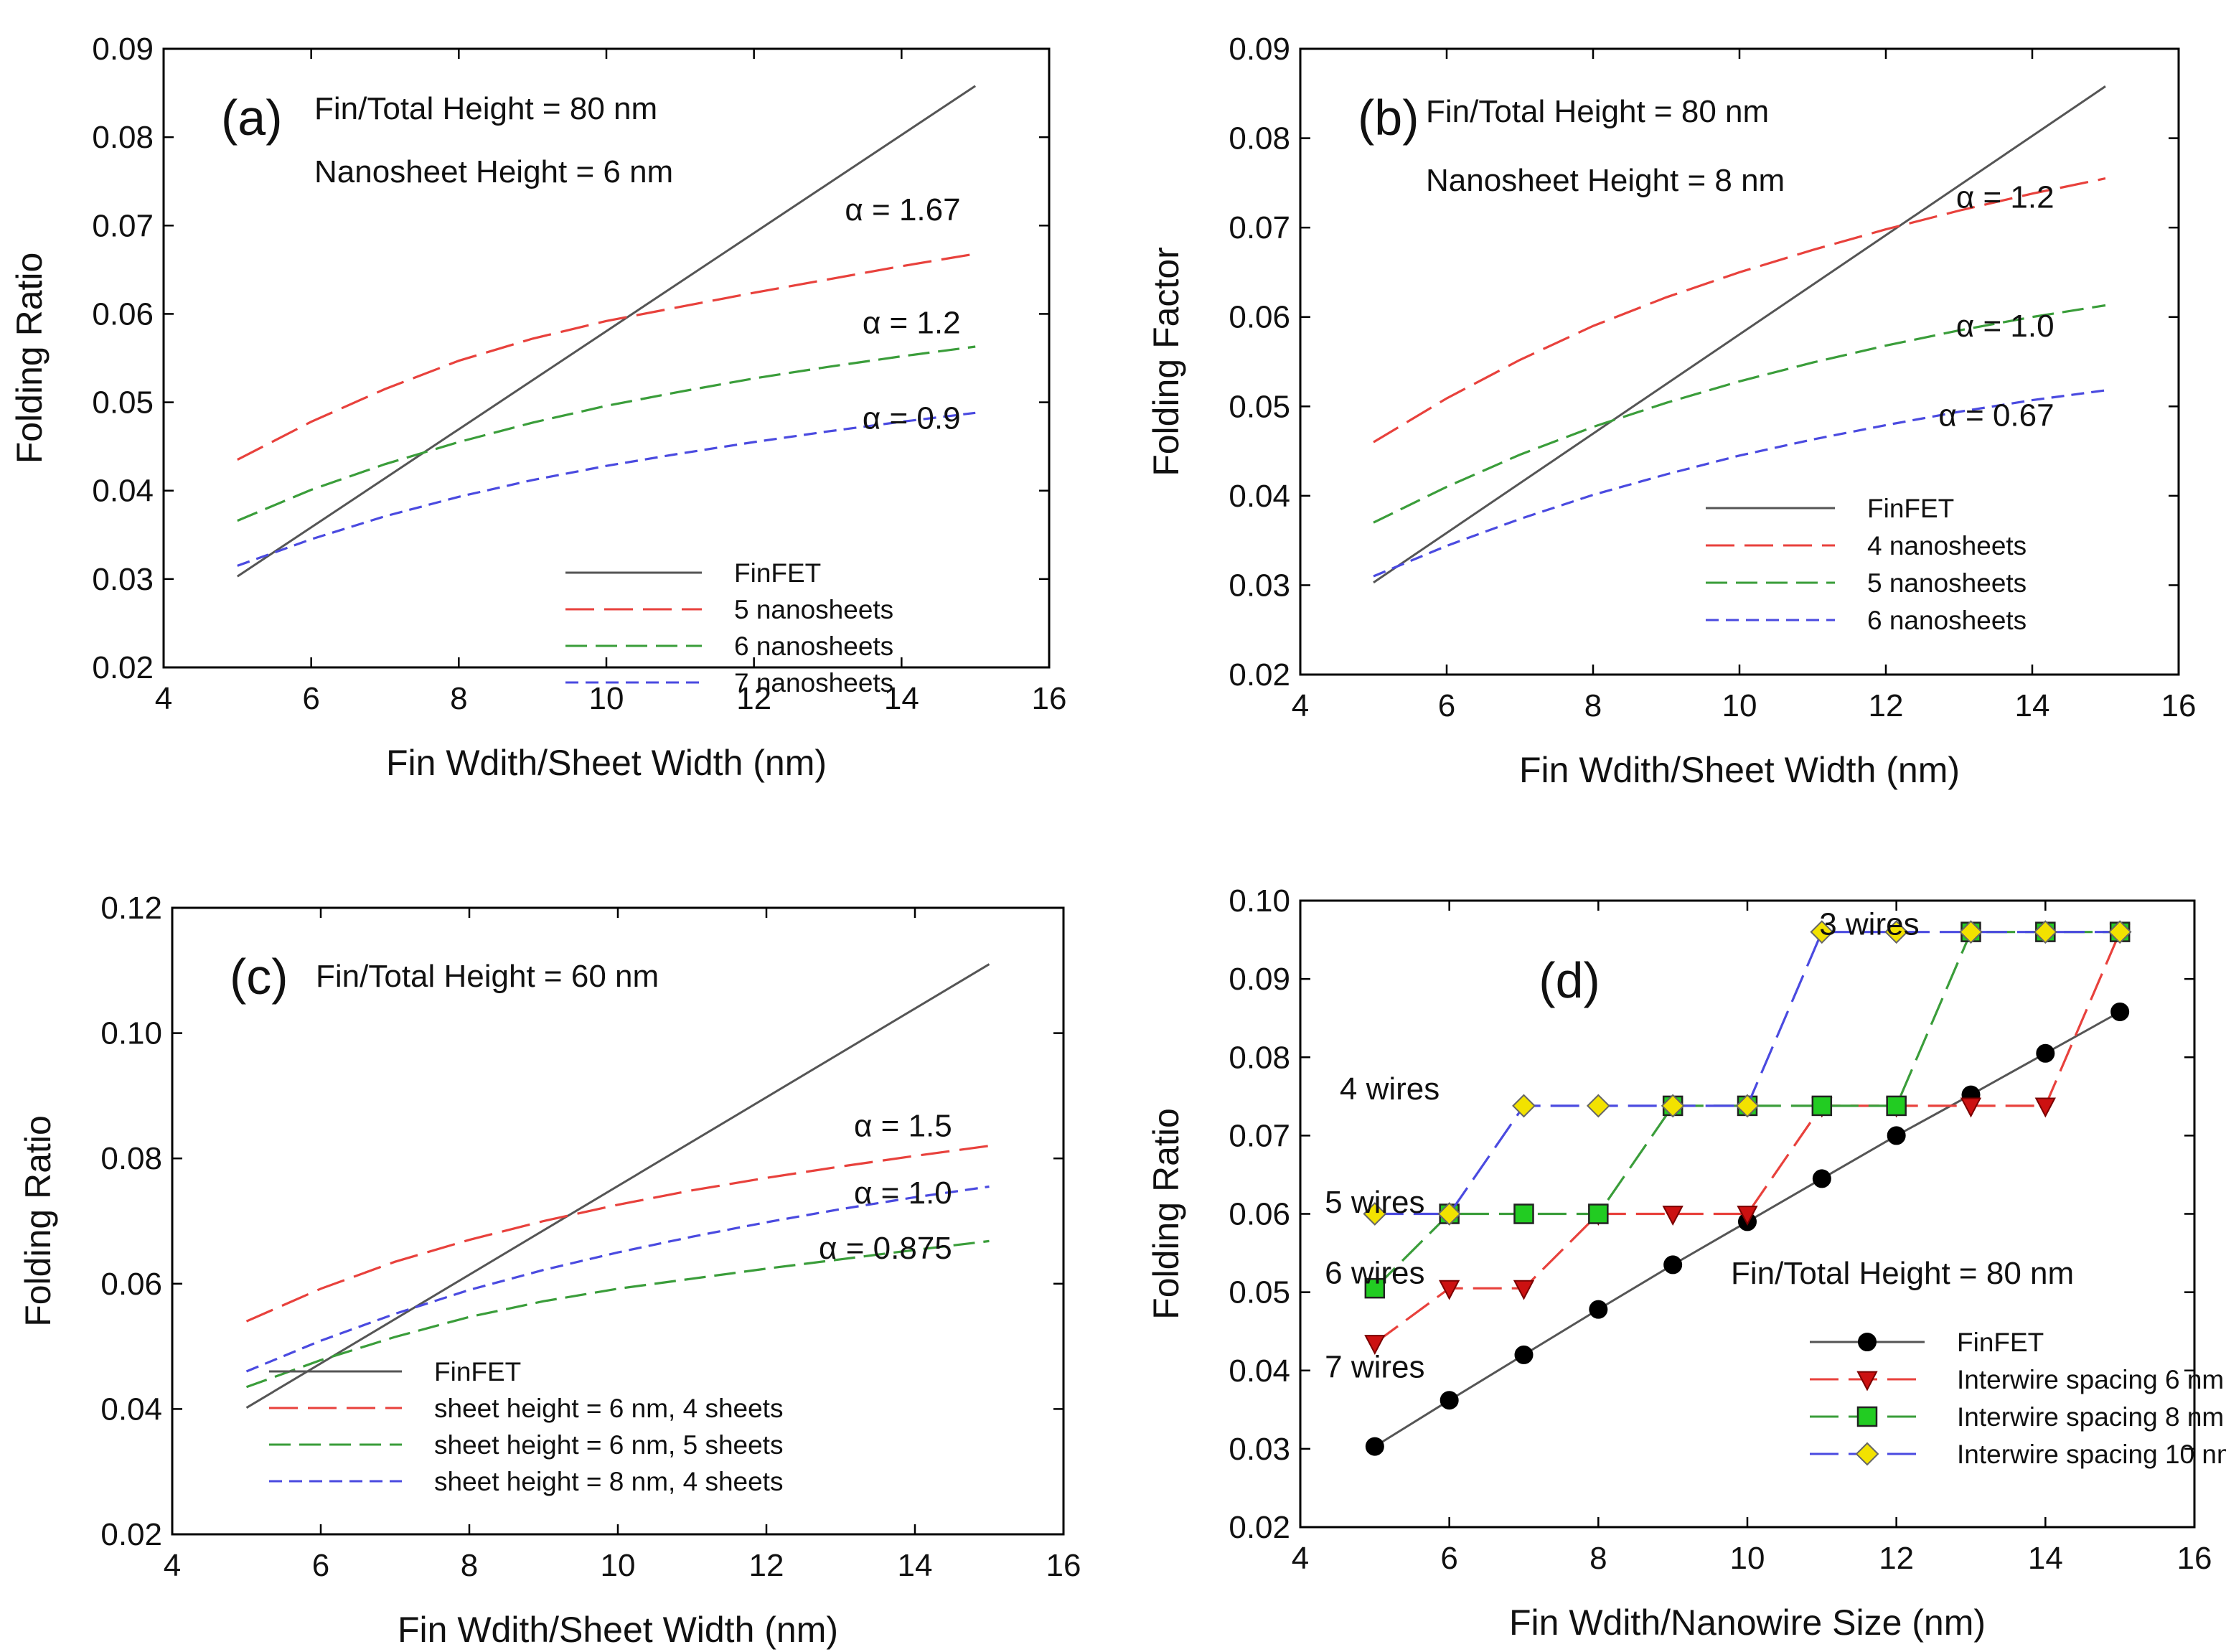  What do you see at coordinates (608, 1481) in the screenshot?
I see `legend-entry: sheet height = 8 nm, 4 sheets` at bounding box center [608, 1481].